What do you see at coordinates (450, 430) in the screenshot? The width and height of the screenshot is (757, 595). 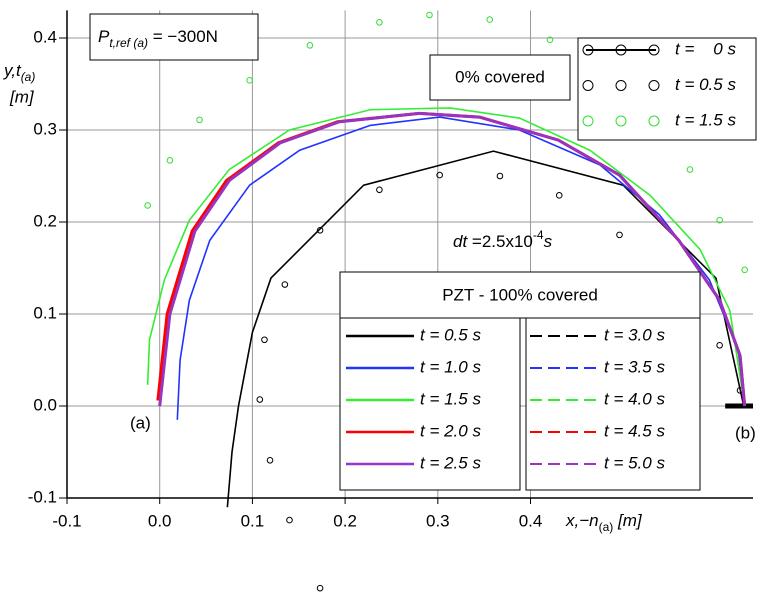 I see `legend-label: t = 2.0 s` at bounding box center [450, 430].